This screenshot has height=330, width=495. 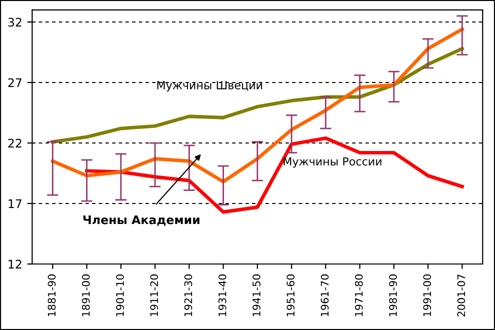 I want to click on y-tick-label: 32, so click(x=15, y=22).